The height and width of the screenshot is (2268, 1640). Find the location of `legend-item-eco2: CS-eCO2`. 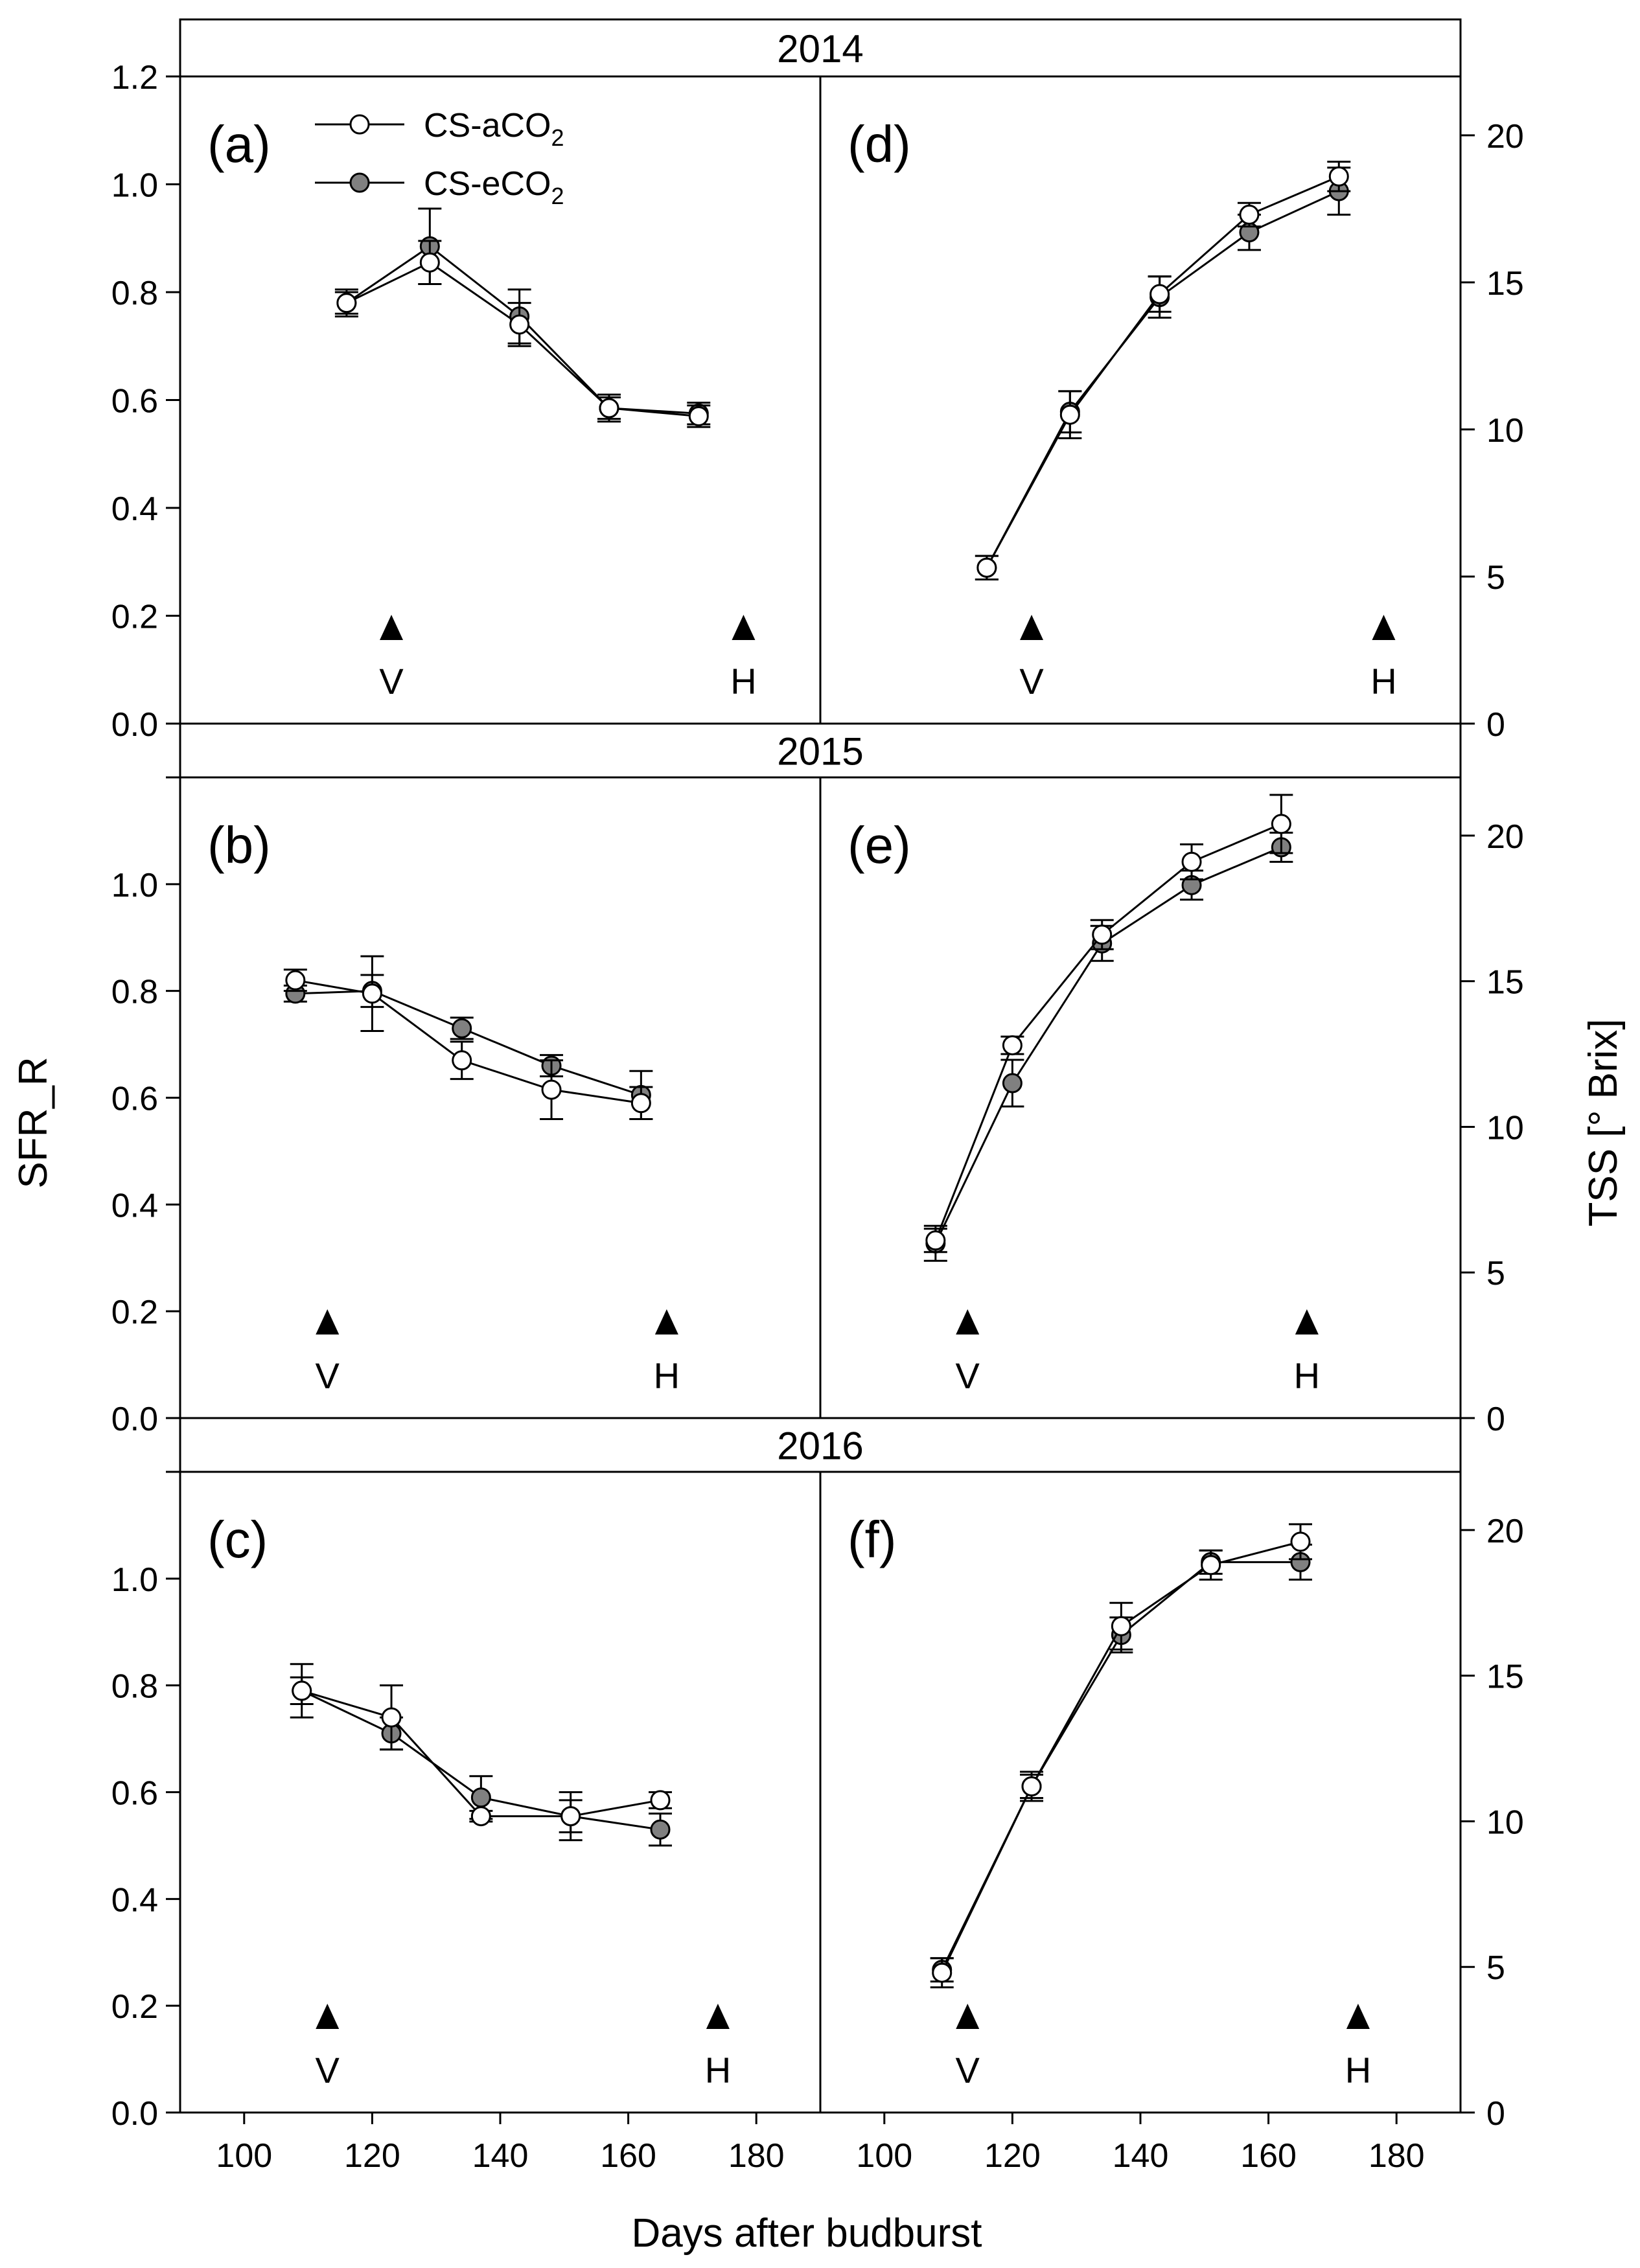

legend-item-eco2: CS-eCO2 is located at coordinates (439, 187).